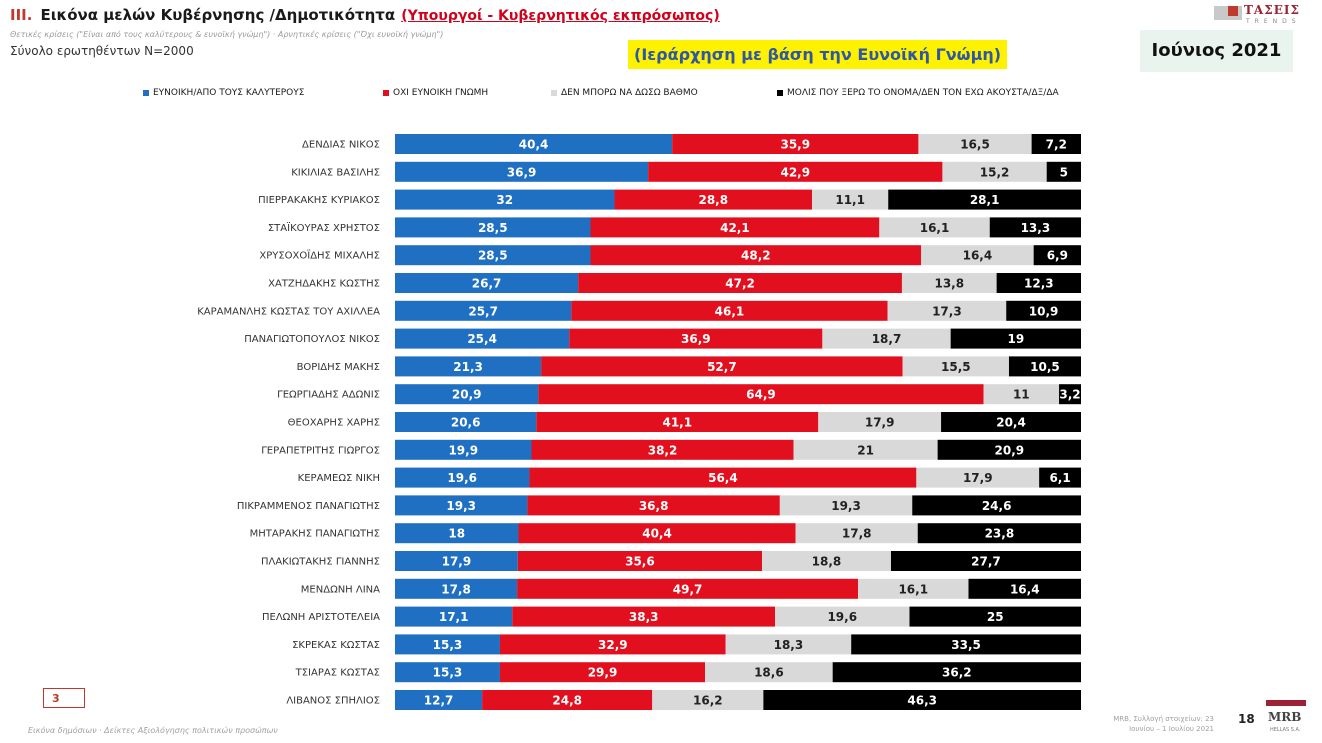  What do you see at coordinates (654, 506) in the screenshot?
I see `data-label: 36,8` at bounding box center [654, 506].